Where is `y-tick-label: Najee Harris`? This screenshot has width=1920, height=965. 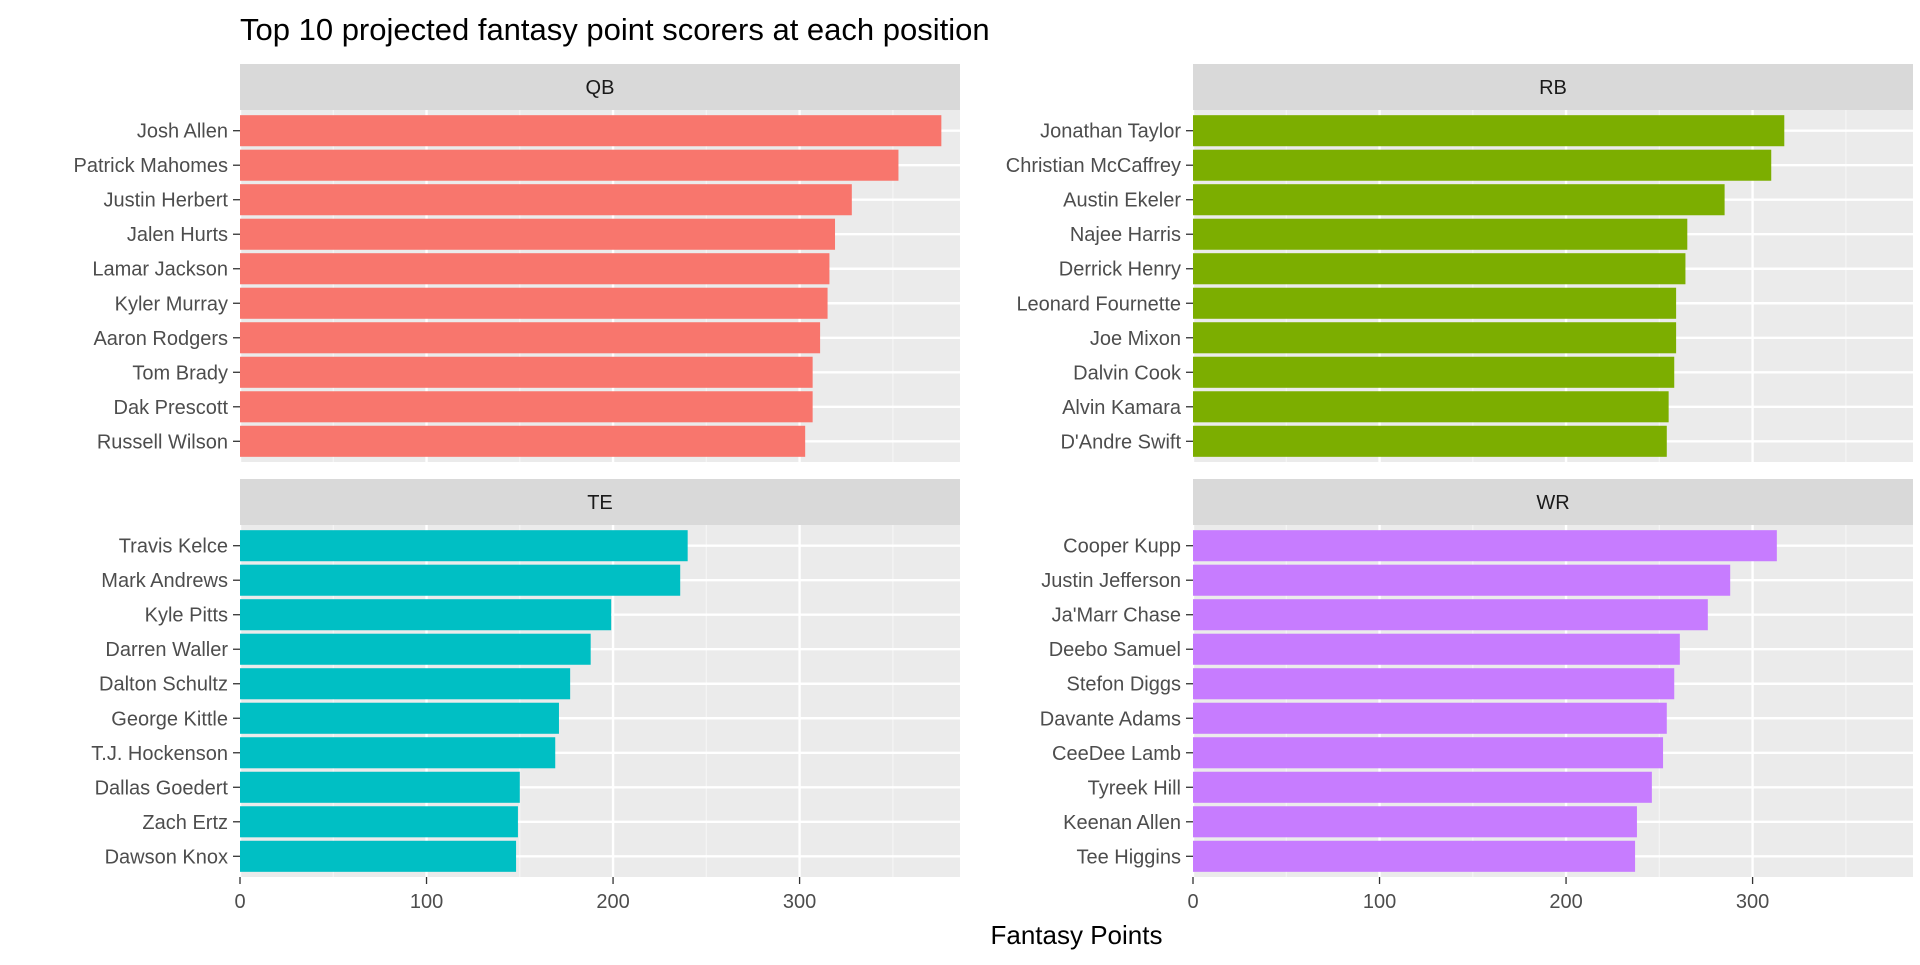 y-tick-label: Najee Harris is located at coordinates (1125, 235).